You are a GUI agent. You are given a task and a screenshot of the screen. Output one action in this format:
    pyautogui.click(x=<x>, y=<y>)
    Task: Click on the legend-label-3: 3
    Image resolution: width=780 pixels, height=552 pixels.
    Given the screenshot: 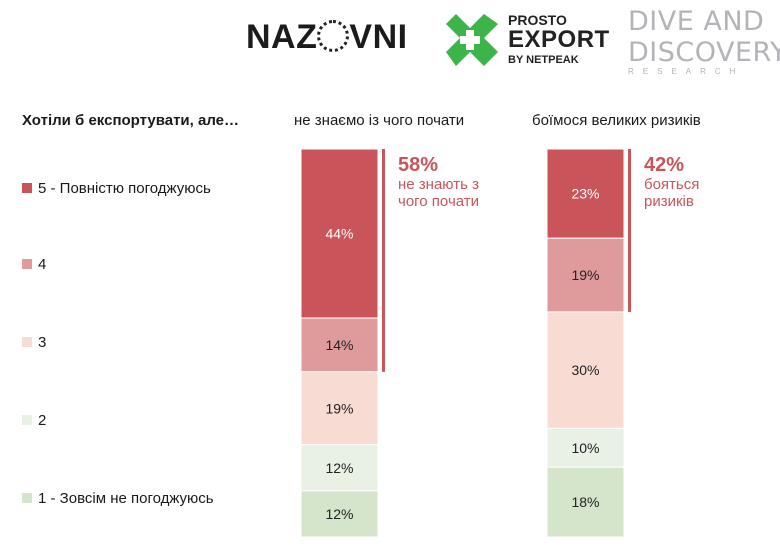 What is the action you would take?
    pyautogui.click(x=42, y=342)
    